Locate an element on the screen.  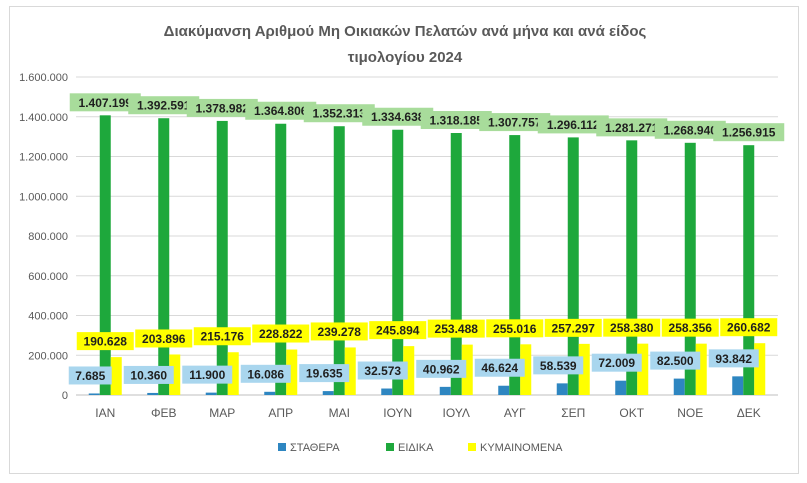
legend-label: ΚΥΜΑΙΝΟΜΕΝΑ is located at coordinates (521, 448).